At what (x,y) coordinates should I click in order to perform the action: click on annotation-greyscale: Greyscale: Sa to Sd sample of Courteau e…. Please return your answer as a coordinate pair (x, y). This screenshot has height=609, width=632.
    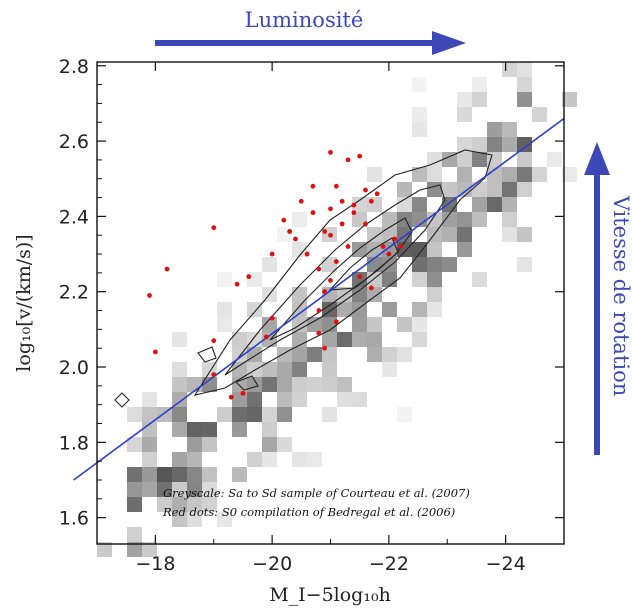
    Looking at the image, I should click on (316, 493).